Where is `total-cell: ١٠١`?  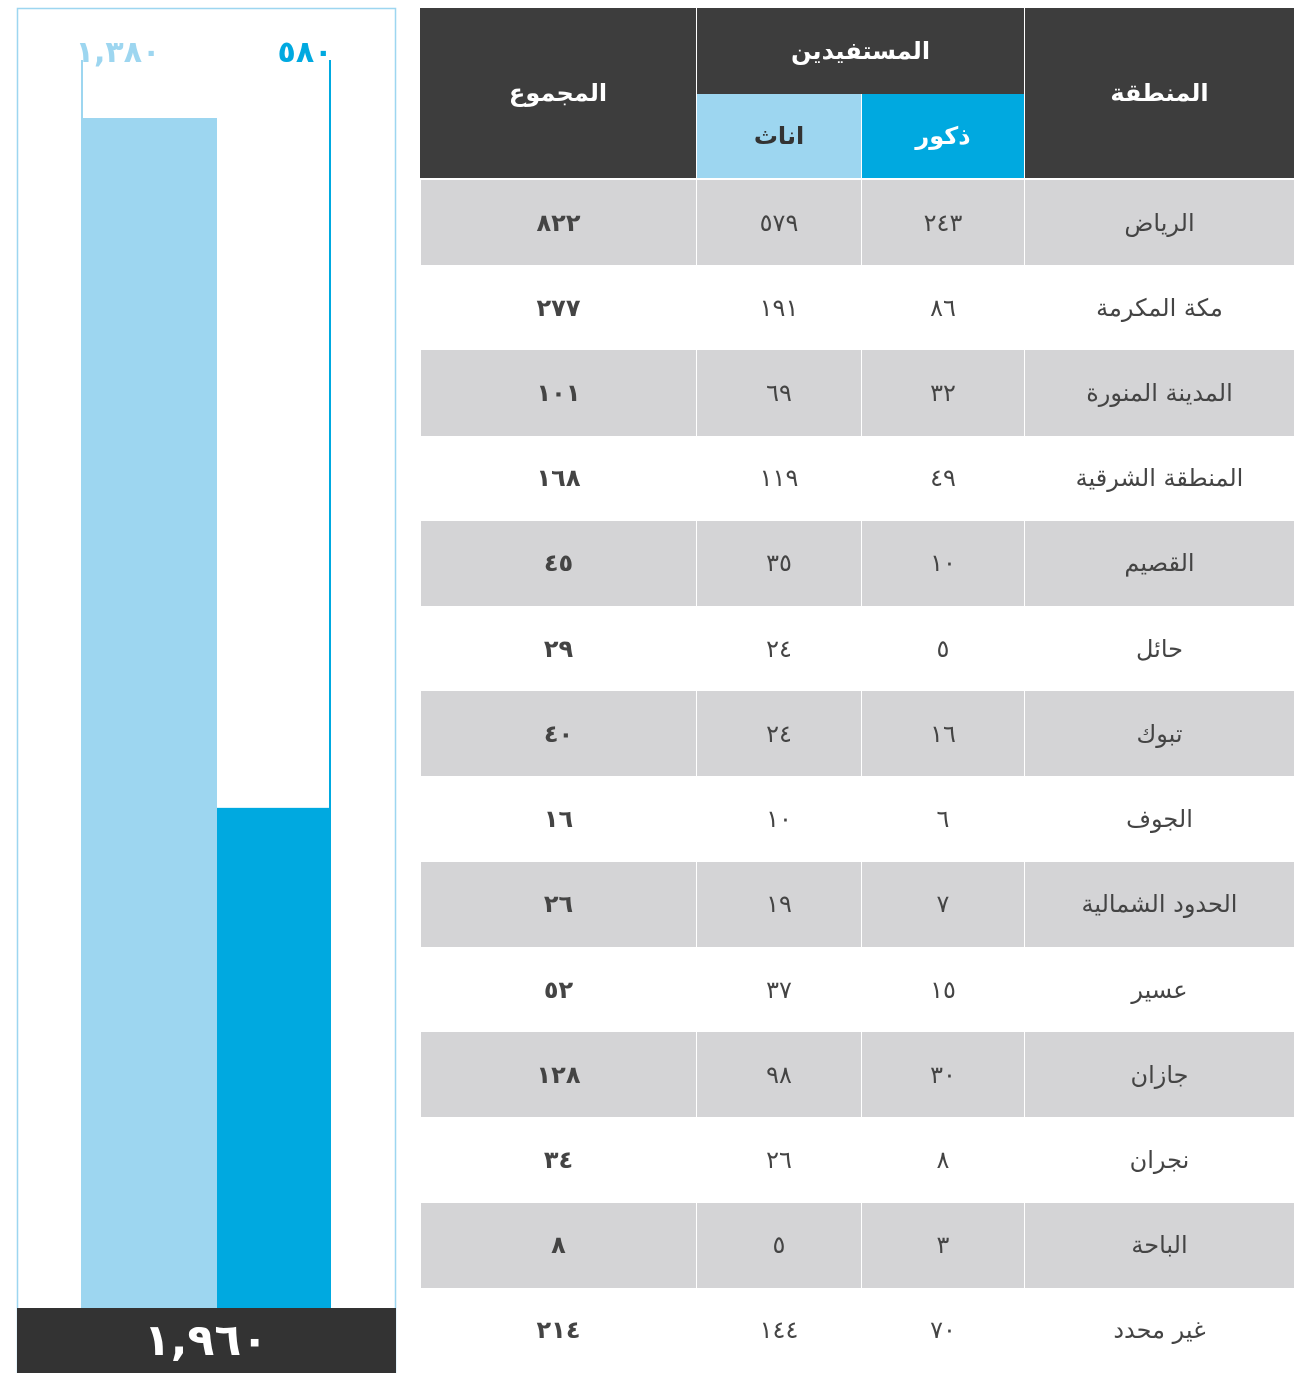 total-cell: ١٠١ is located at coordinates (558, 393).